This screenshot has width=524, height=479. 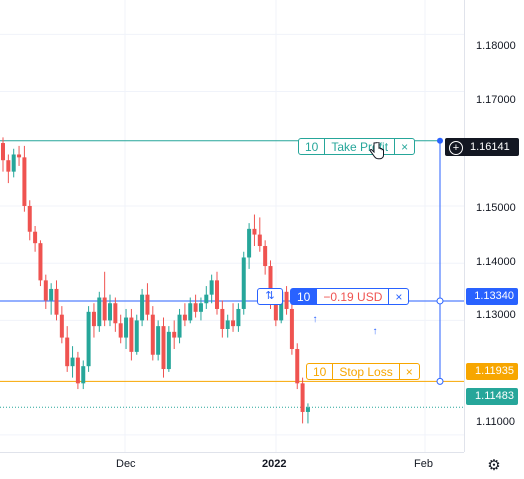 I want to click on position-order: 10 −0.19 USD ×, so click(x=350, y=296).